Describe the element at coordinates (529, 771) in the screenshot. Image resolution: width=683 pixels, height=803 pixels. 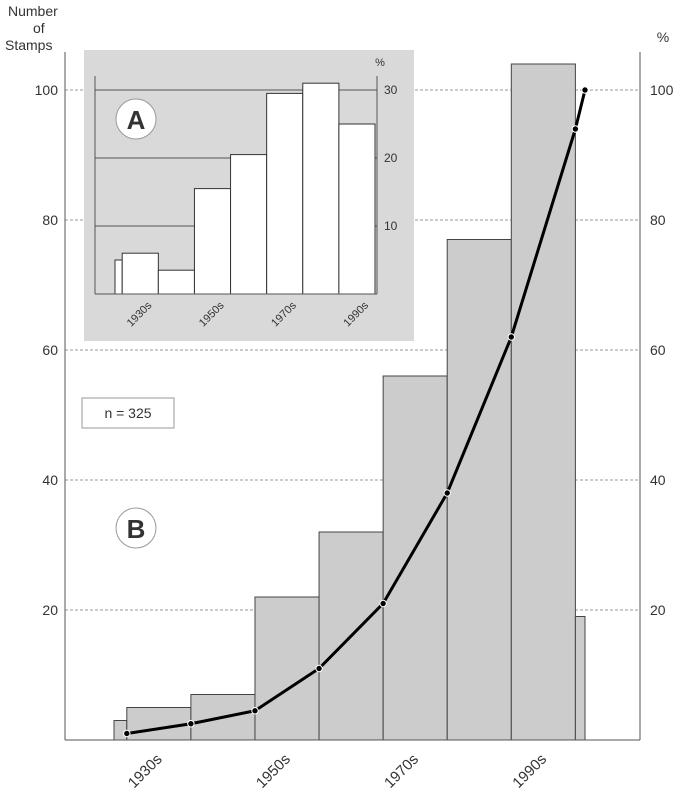
I see `main-x-tick-label: 1990s` at that location.